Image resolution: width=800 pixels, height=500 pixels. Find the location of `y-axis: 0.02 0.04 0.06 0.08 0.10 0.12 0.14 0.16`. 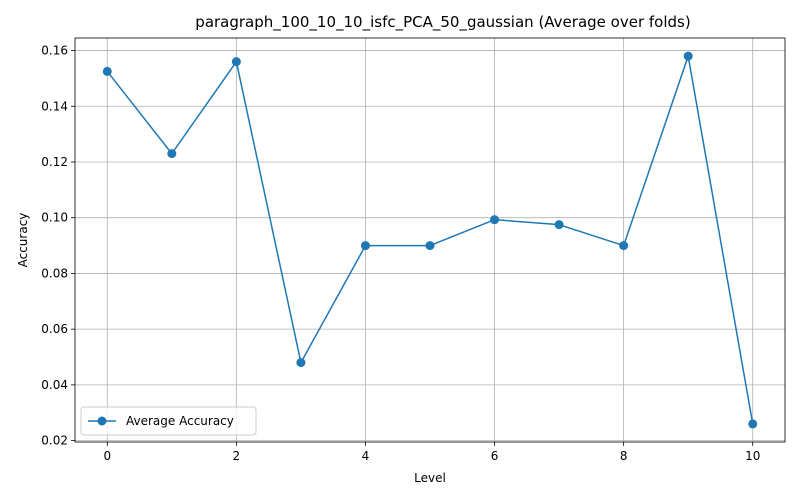

y-axis: 0.02 0.04 0.06 0.08 0.10 0.12 0.14 0.16 is located at coordinates (58, 246).